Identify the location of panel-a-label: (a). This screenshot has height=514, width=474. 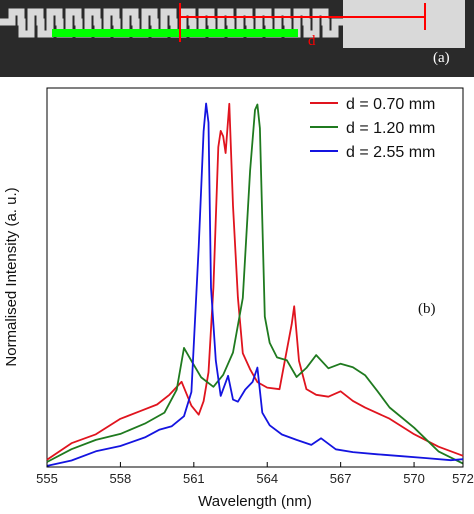
(441, 58).